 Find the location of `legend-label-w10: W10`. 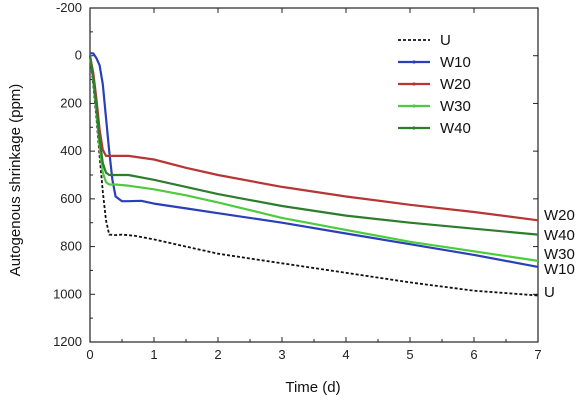

legend-label-w10: W10 is located at coordinates (455, 62).